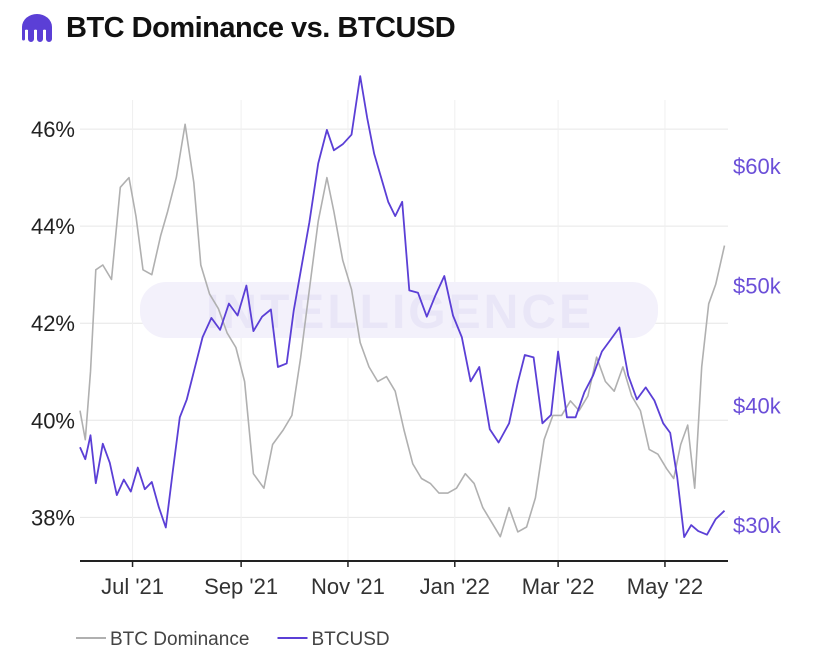 The image size is (819, 652). What do you see at coordinates (53, 129) in the screenshot?
I see `y-left-tick-label: 46%` at bounding box center [53, 129].